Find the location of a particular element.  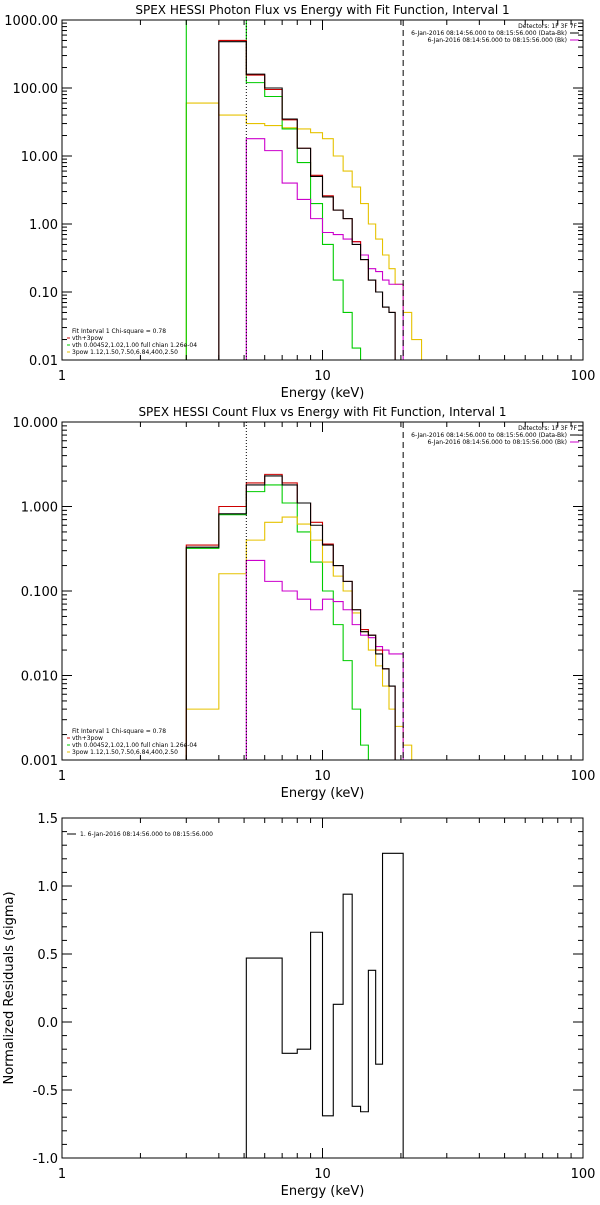

y-axis-label: Normalized Residuals (sigma) is located at coordinates (9, 987).